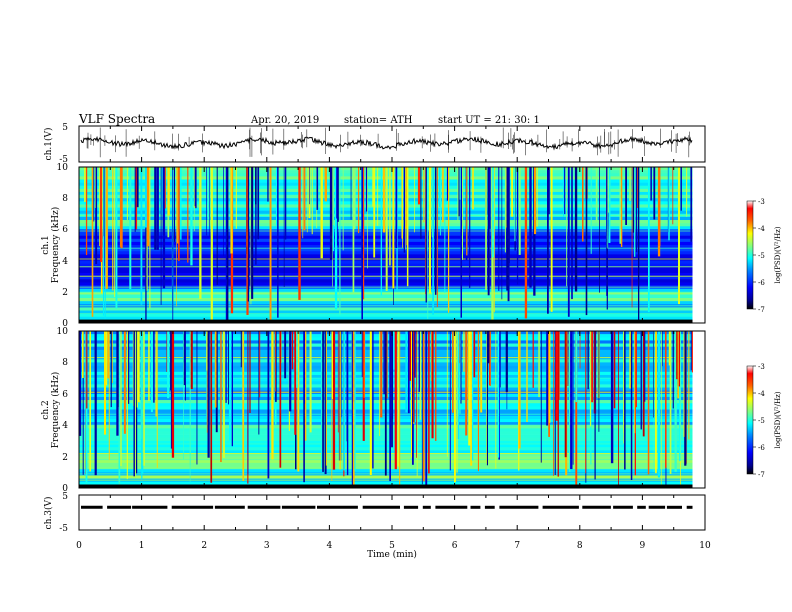 The height and width of the screenshot is (612, 792). Describe the element at coordinates (65, 230) in the screenshot. I see `ch1-ytick-6: 6` at that location.